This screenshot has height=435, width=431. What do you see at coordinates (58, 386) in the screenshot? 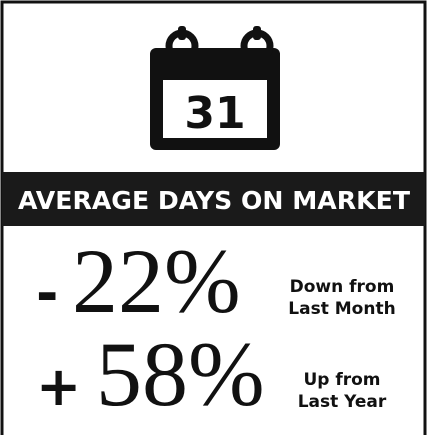
I see `stat-sign: +` at bounding box center [58, 386].